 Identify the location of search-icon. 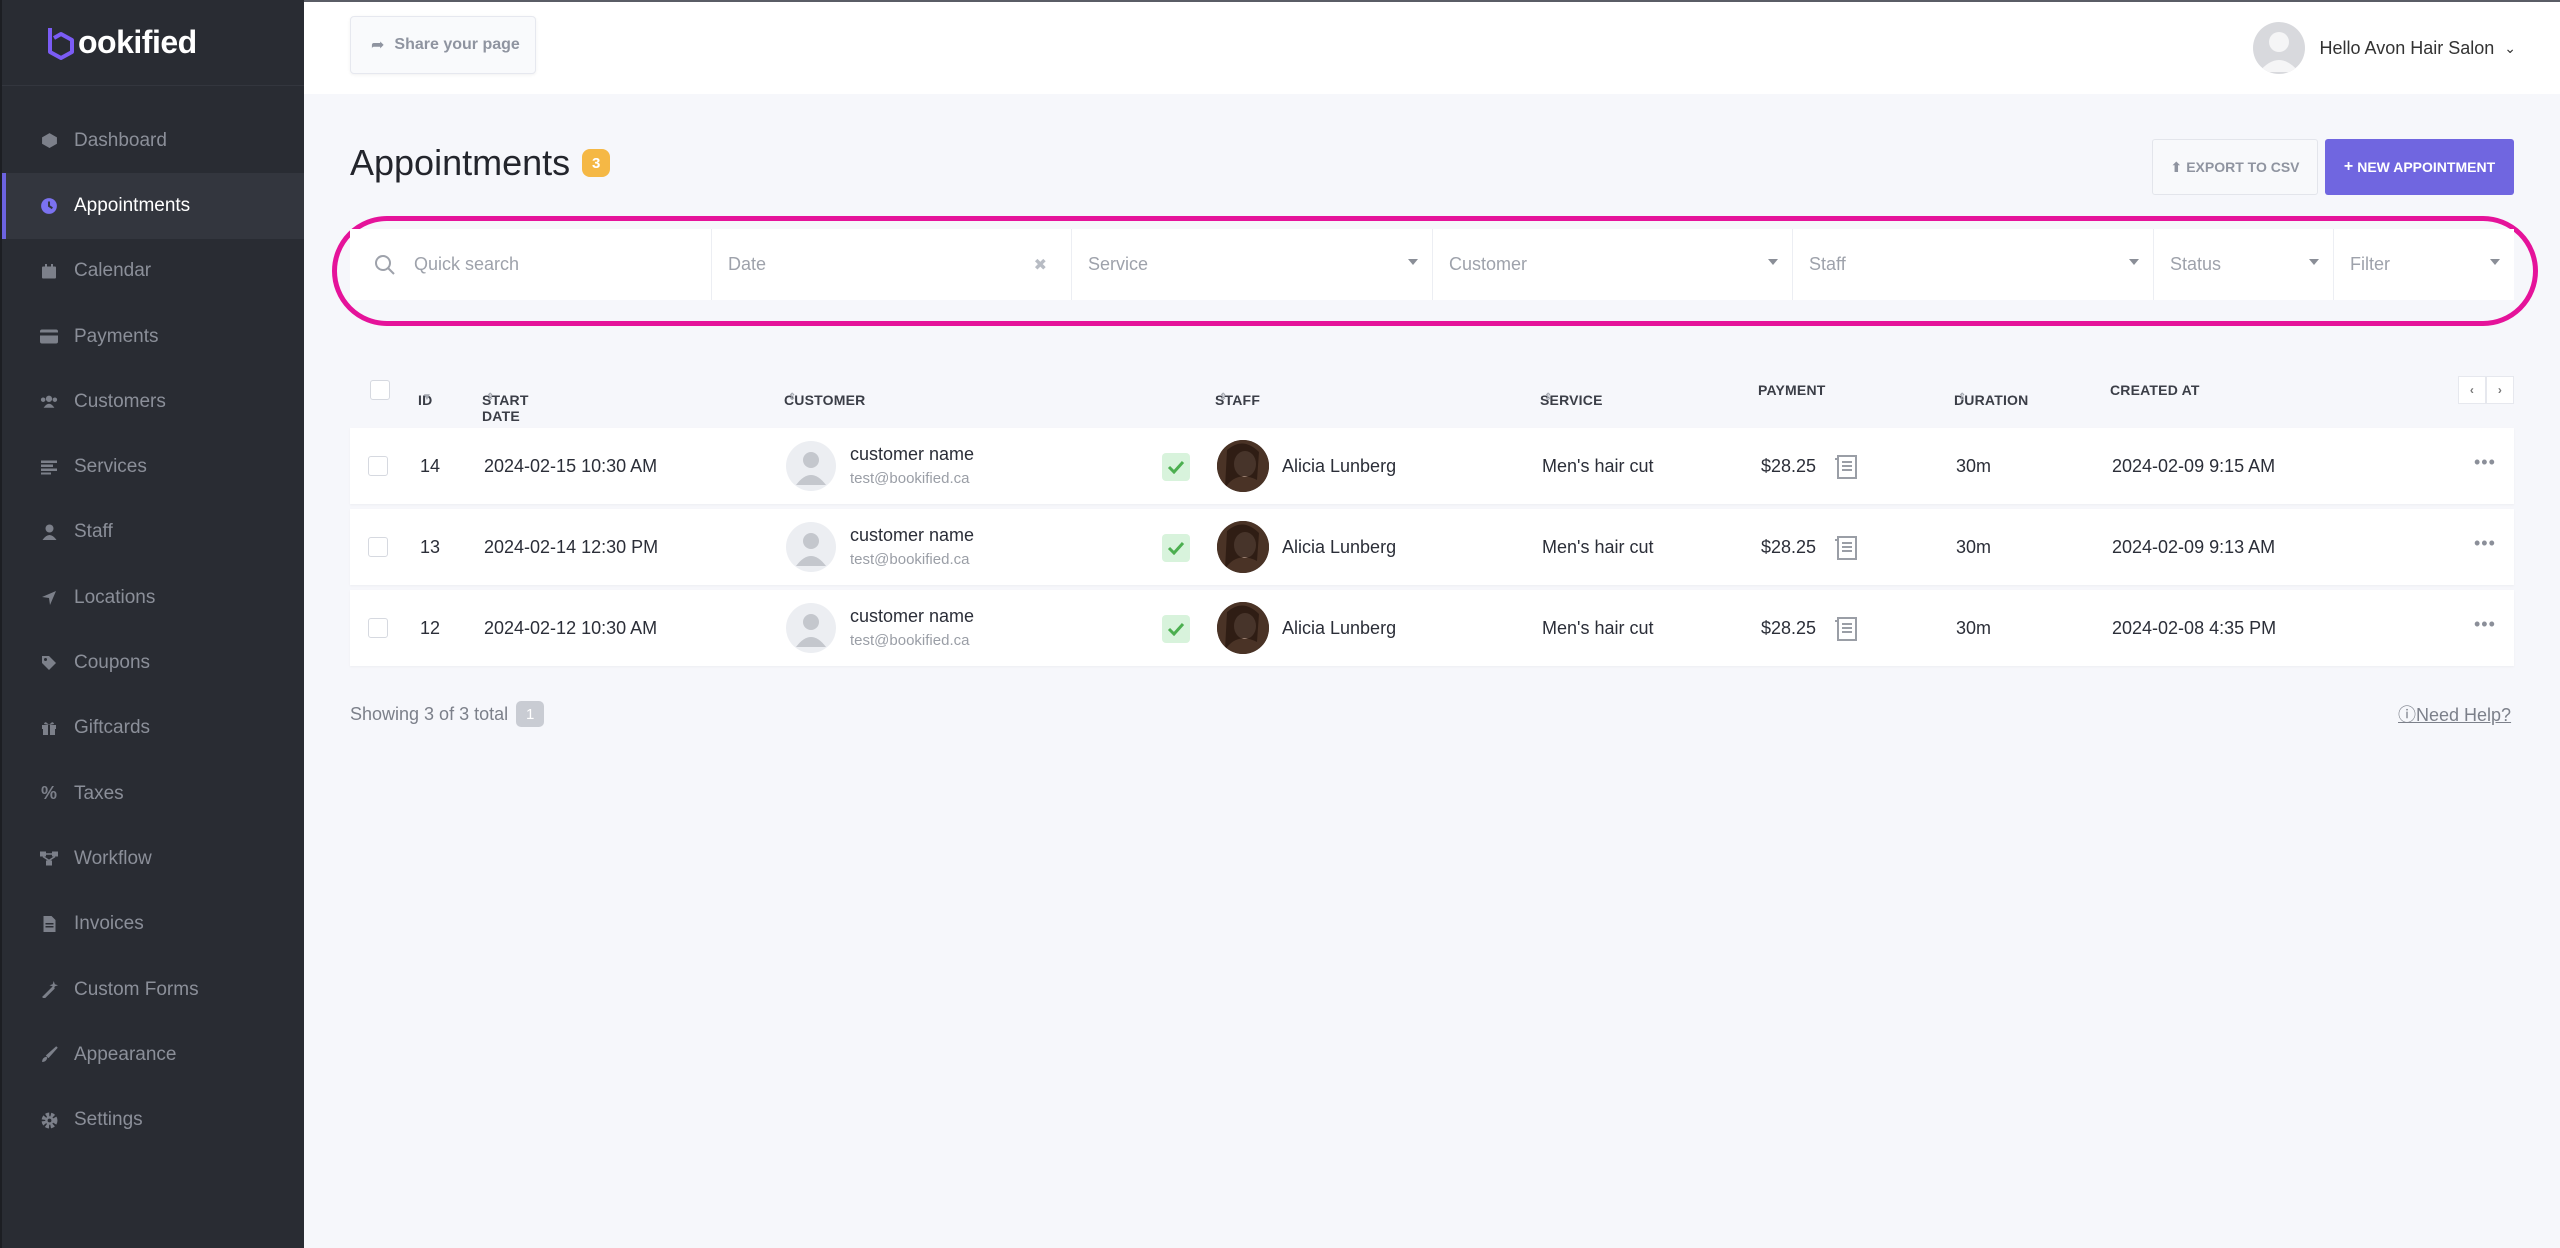
(385, 264).